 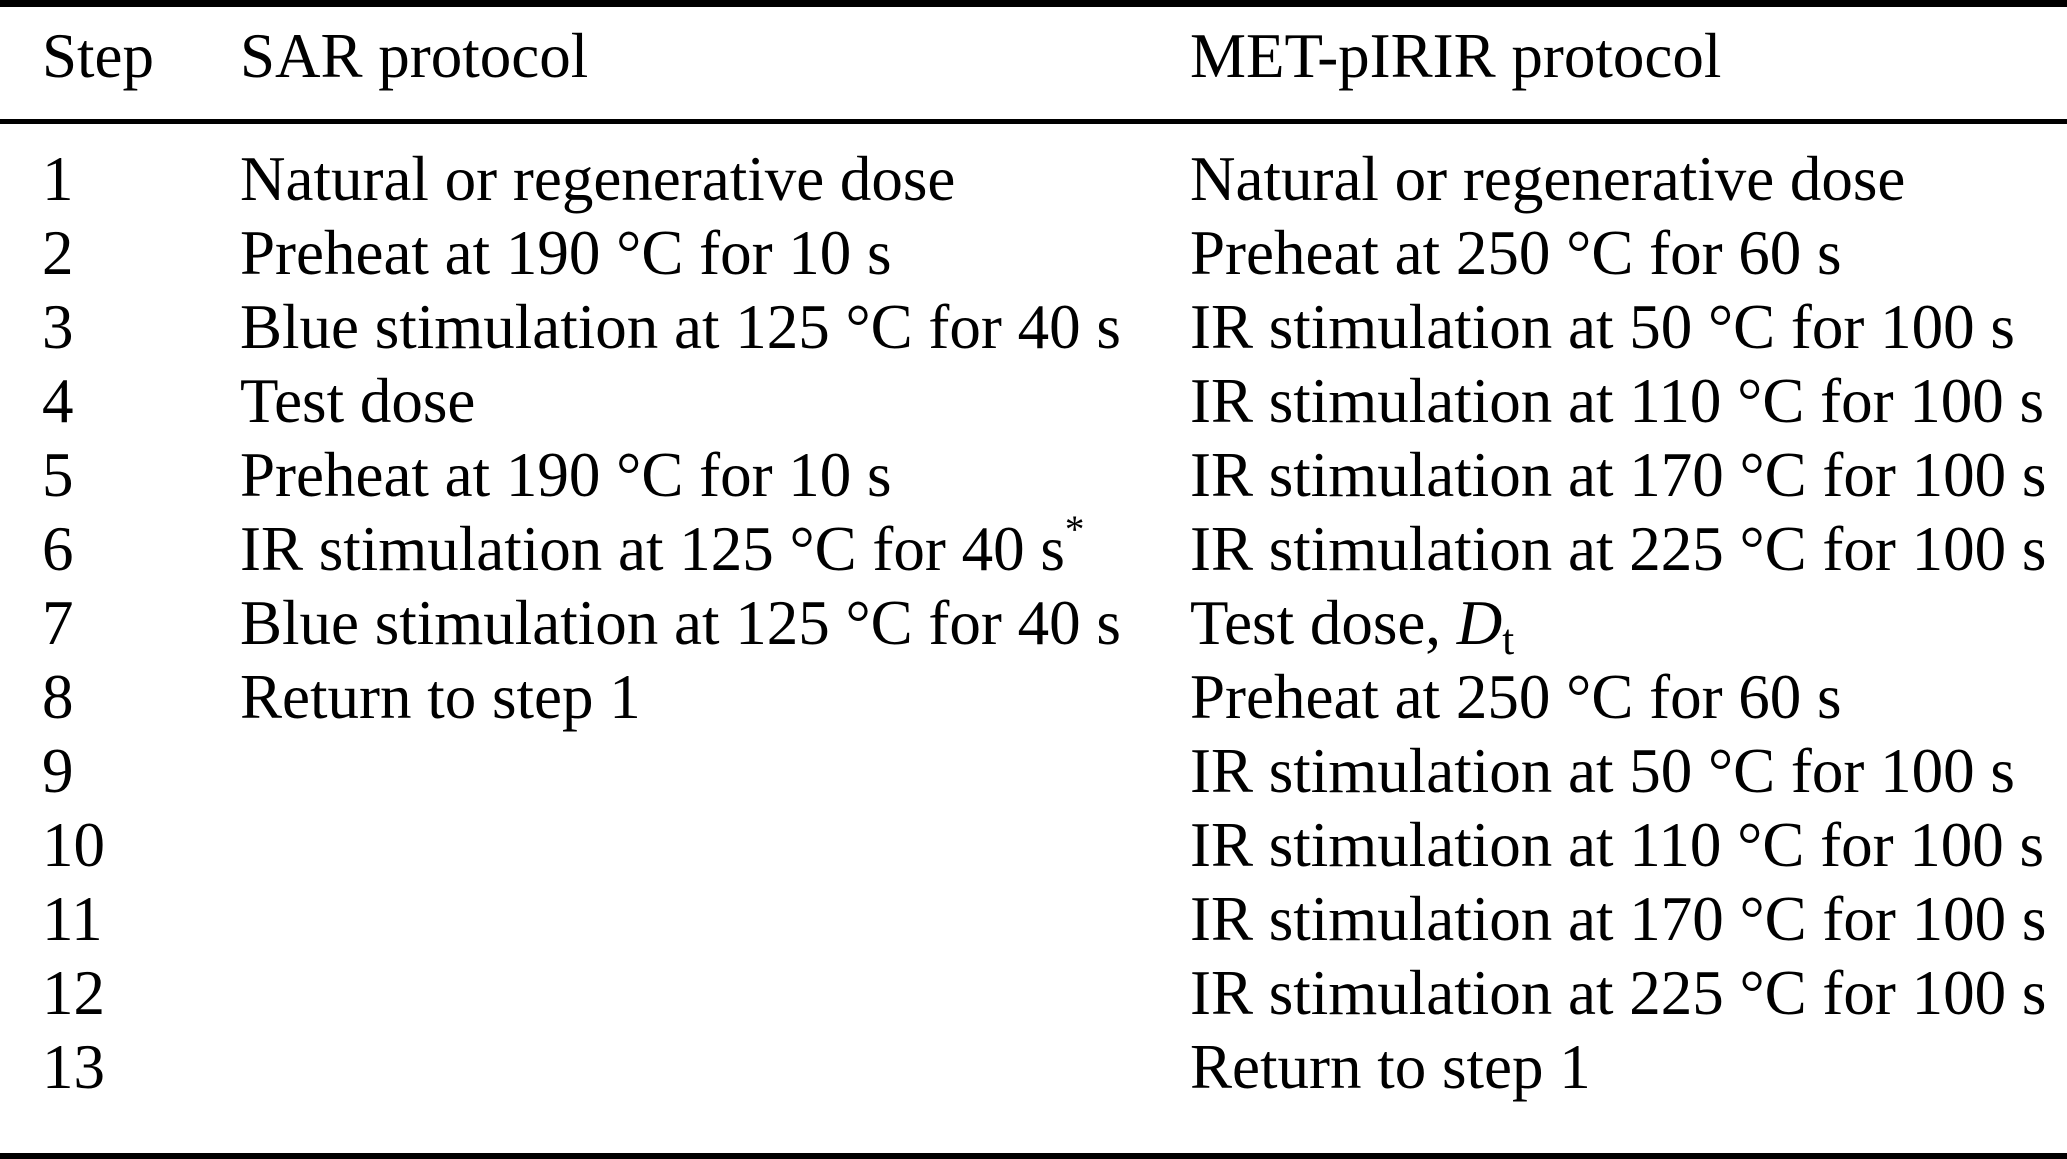 I want to click on sar-protocol-cell: Natural or regenerative dose, so click(x=598, y=179).